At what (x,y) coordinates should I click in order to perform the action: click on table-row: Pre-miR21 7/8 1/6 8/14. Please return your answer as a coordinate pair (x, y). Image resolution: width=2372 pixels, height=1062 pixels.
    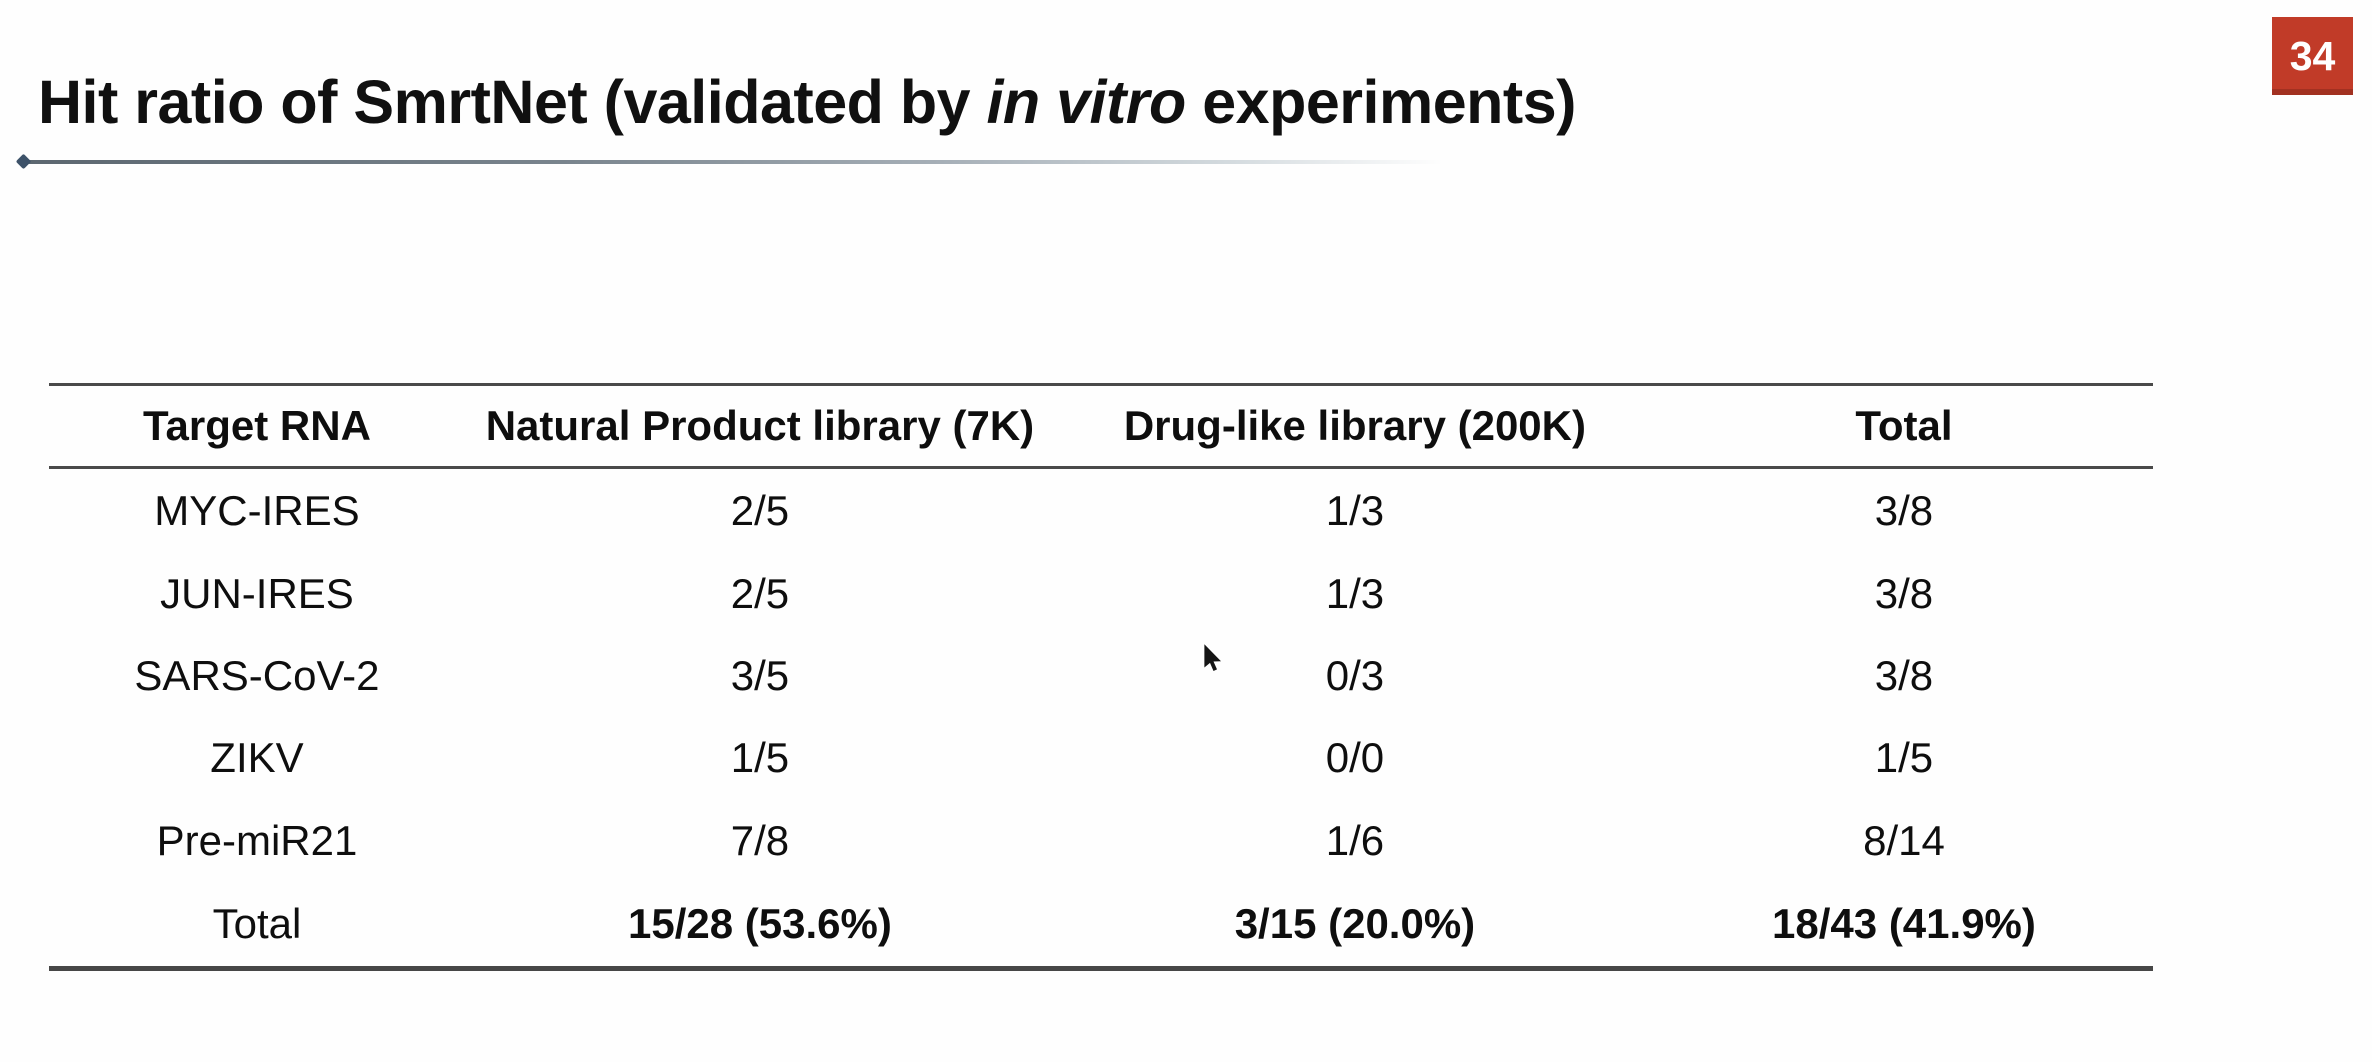
    Looking at the image, I should click on (1101, 840).